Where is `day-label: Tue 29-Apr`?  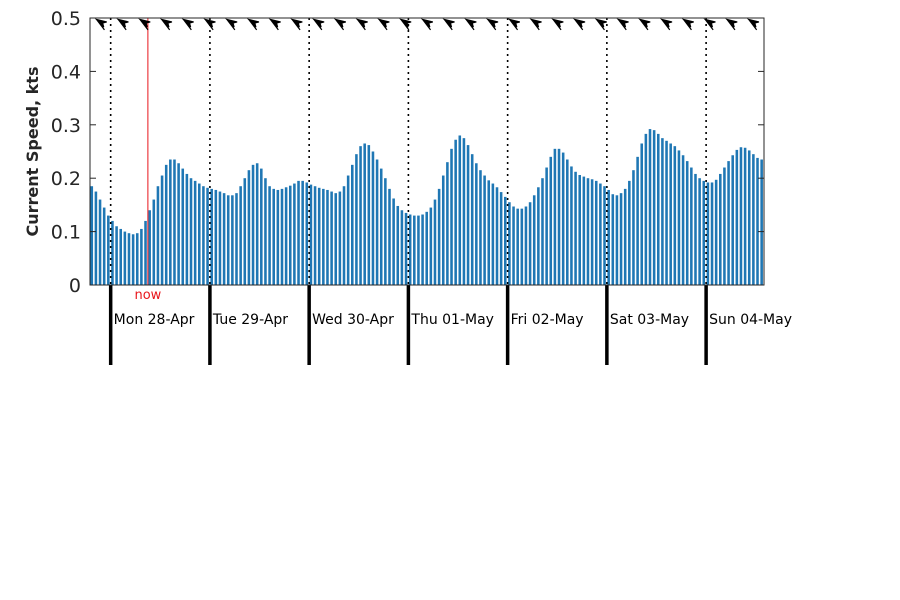 day-label: Tue 29-Apr is located at coordinates (250, 320).